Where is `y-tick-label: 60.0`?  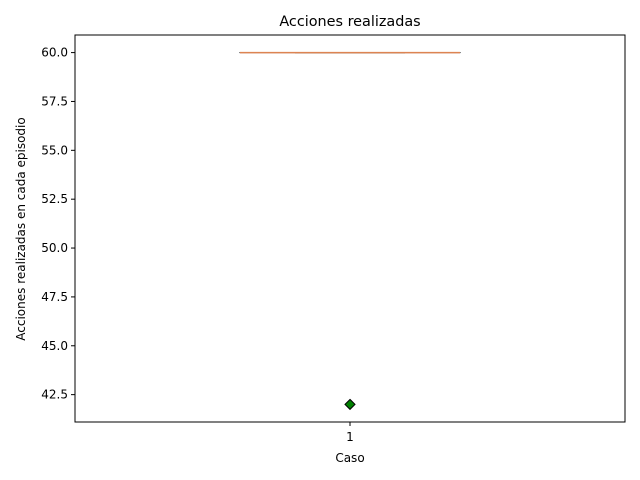
y-tick-label: 60.0 is located at coordinates (54, 53).